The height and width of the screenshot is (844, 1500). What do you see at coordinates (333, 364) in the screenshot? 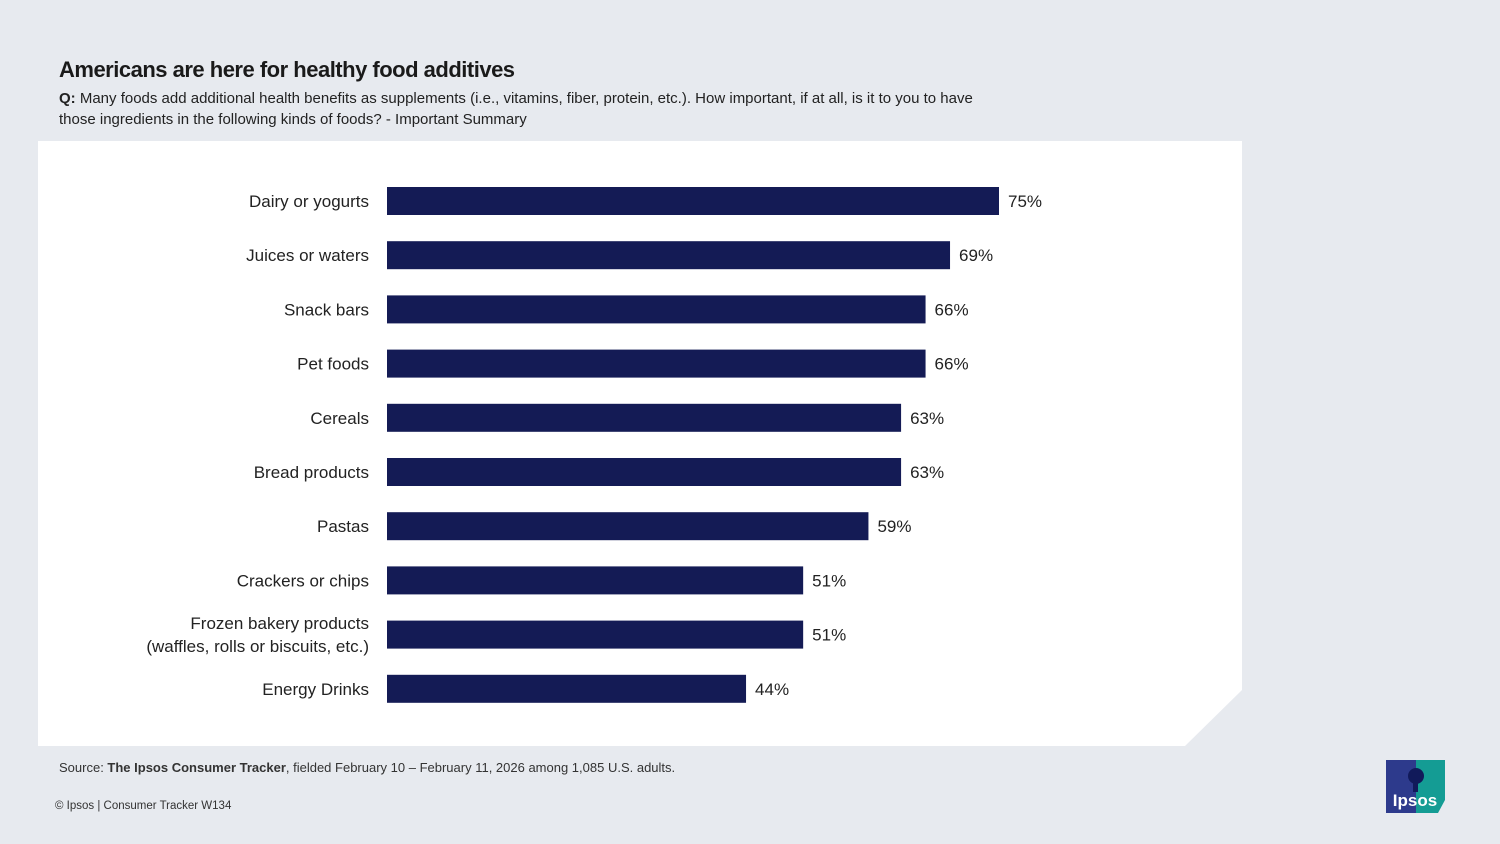
I see `category-label: Pet foods` at bounding box center [333, 364].